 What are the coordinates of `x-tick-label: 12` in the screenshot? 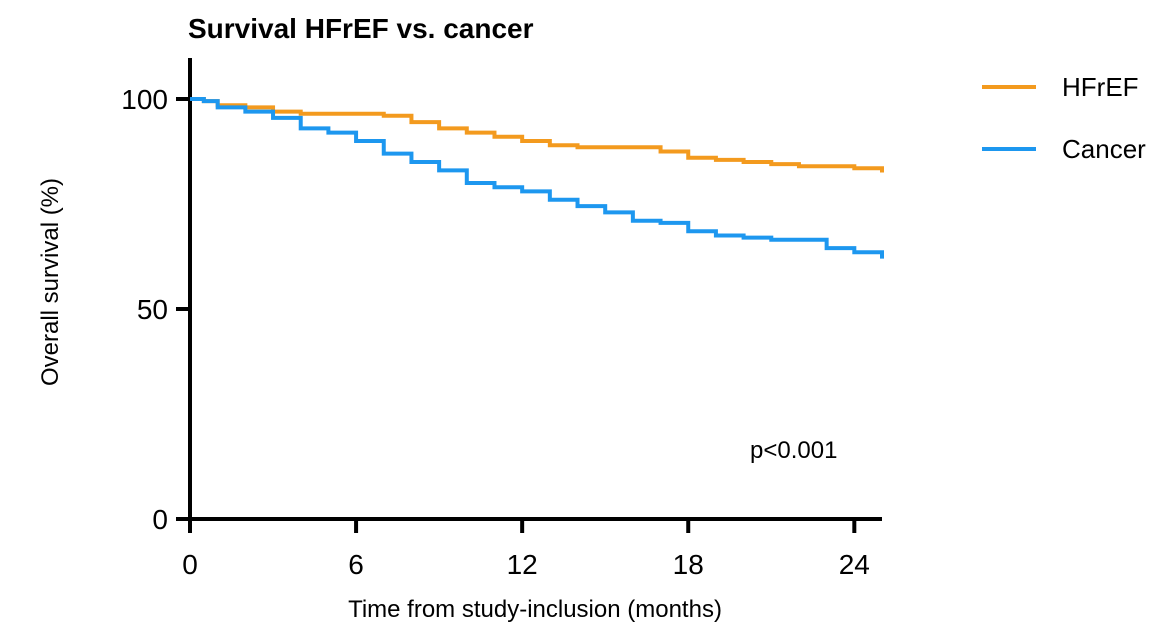 It's located at (522, 564).